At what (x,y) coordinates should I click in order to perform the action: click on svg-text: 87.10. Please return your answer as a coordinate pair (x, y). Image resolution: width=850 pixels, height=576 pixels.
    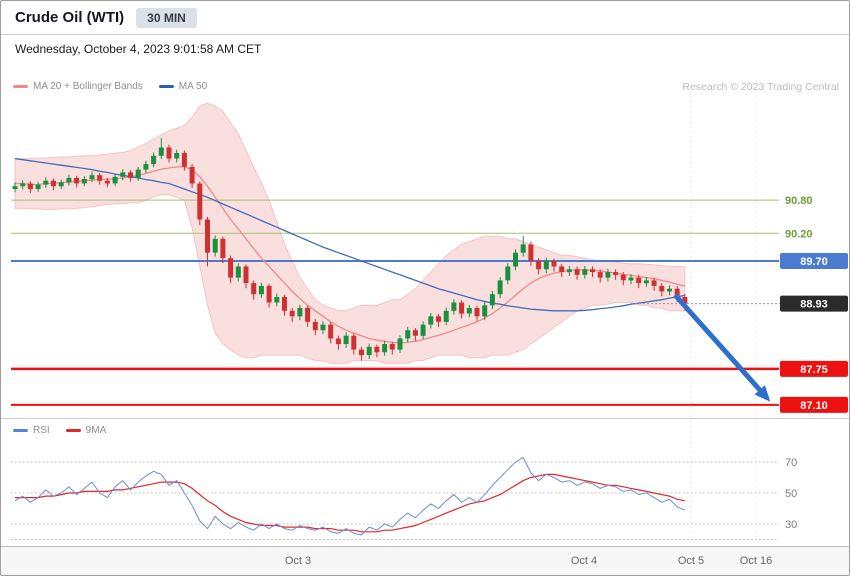
    Looking at the image, I should click on (814, 406).